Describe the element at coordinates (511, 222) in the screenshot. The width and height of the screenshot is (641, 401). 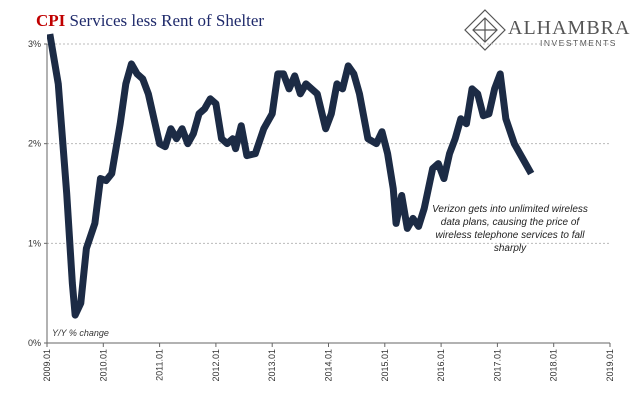
I see `annotation-line: data plans, causing the price of` at that location.